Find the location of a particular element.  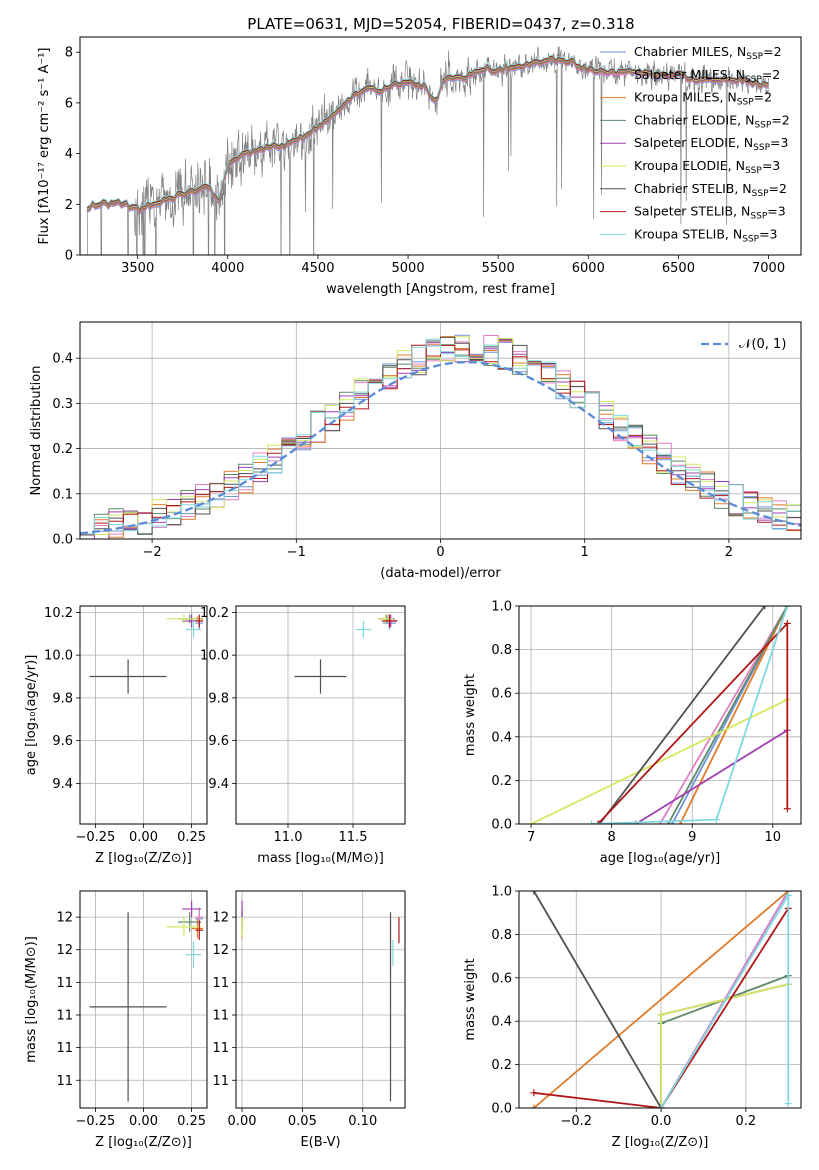

y-tick-label: 0.1 is located at coordinates (62, 494).